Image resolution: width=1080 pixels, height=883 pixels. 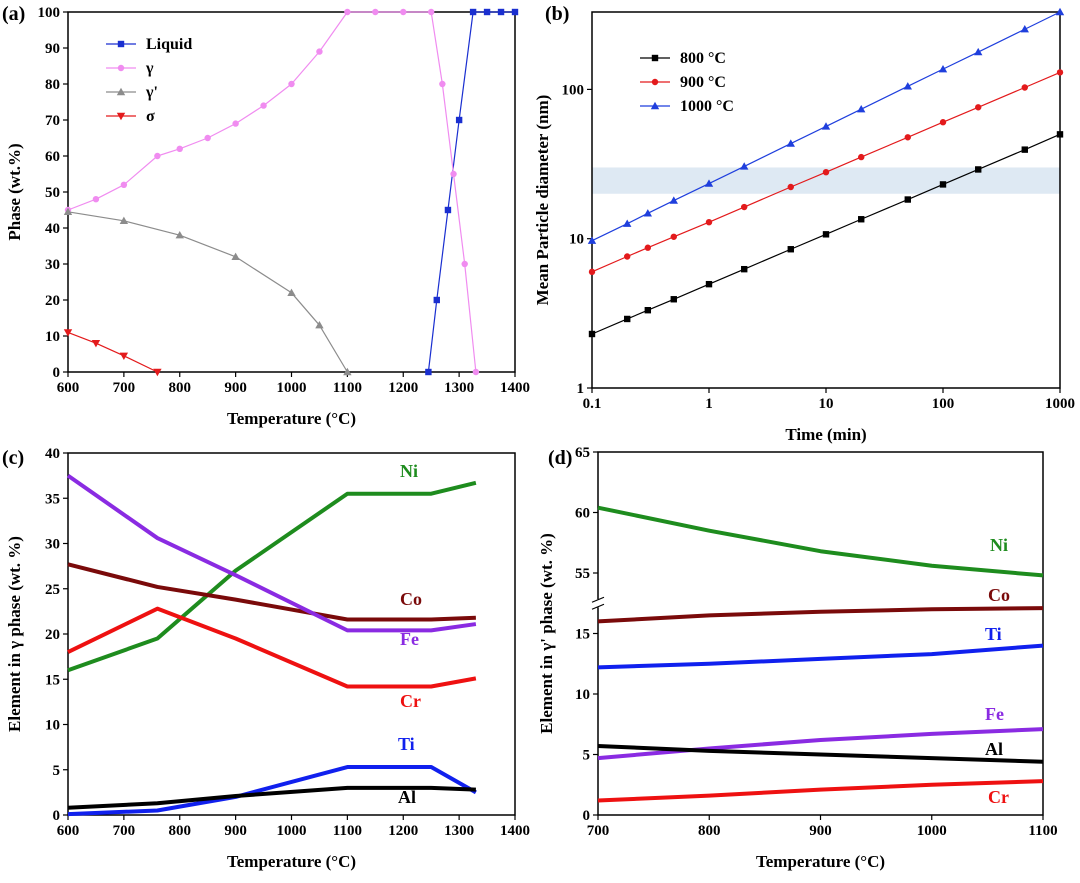 What do you see at coordinates (709, 404) in the screenshot?
I see `x-tick-label: 1` at bounding box center [709, 404].